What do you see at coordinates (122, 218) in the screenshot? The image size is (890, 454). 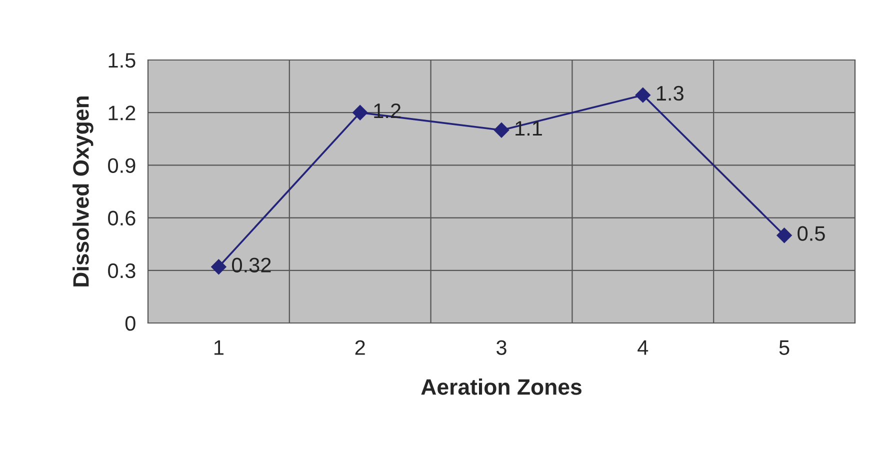 I see `y-tick-label: 0.6` at bounding box center [122, 218].